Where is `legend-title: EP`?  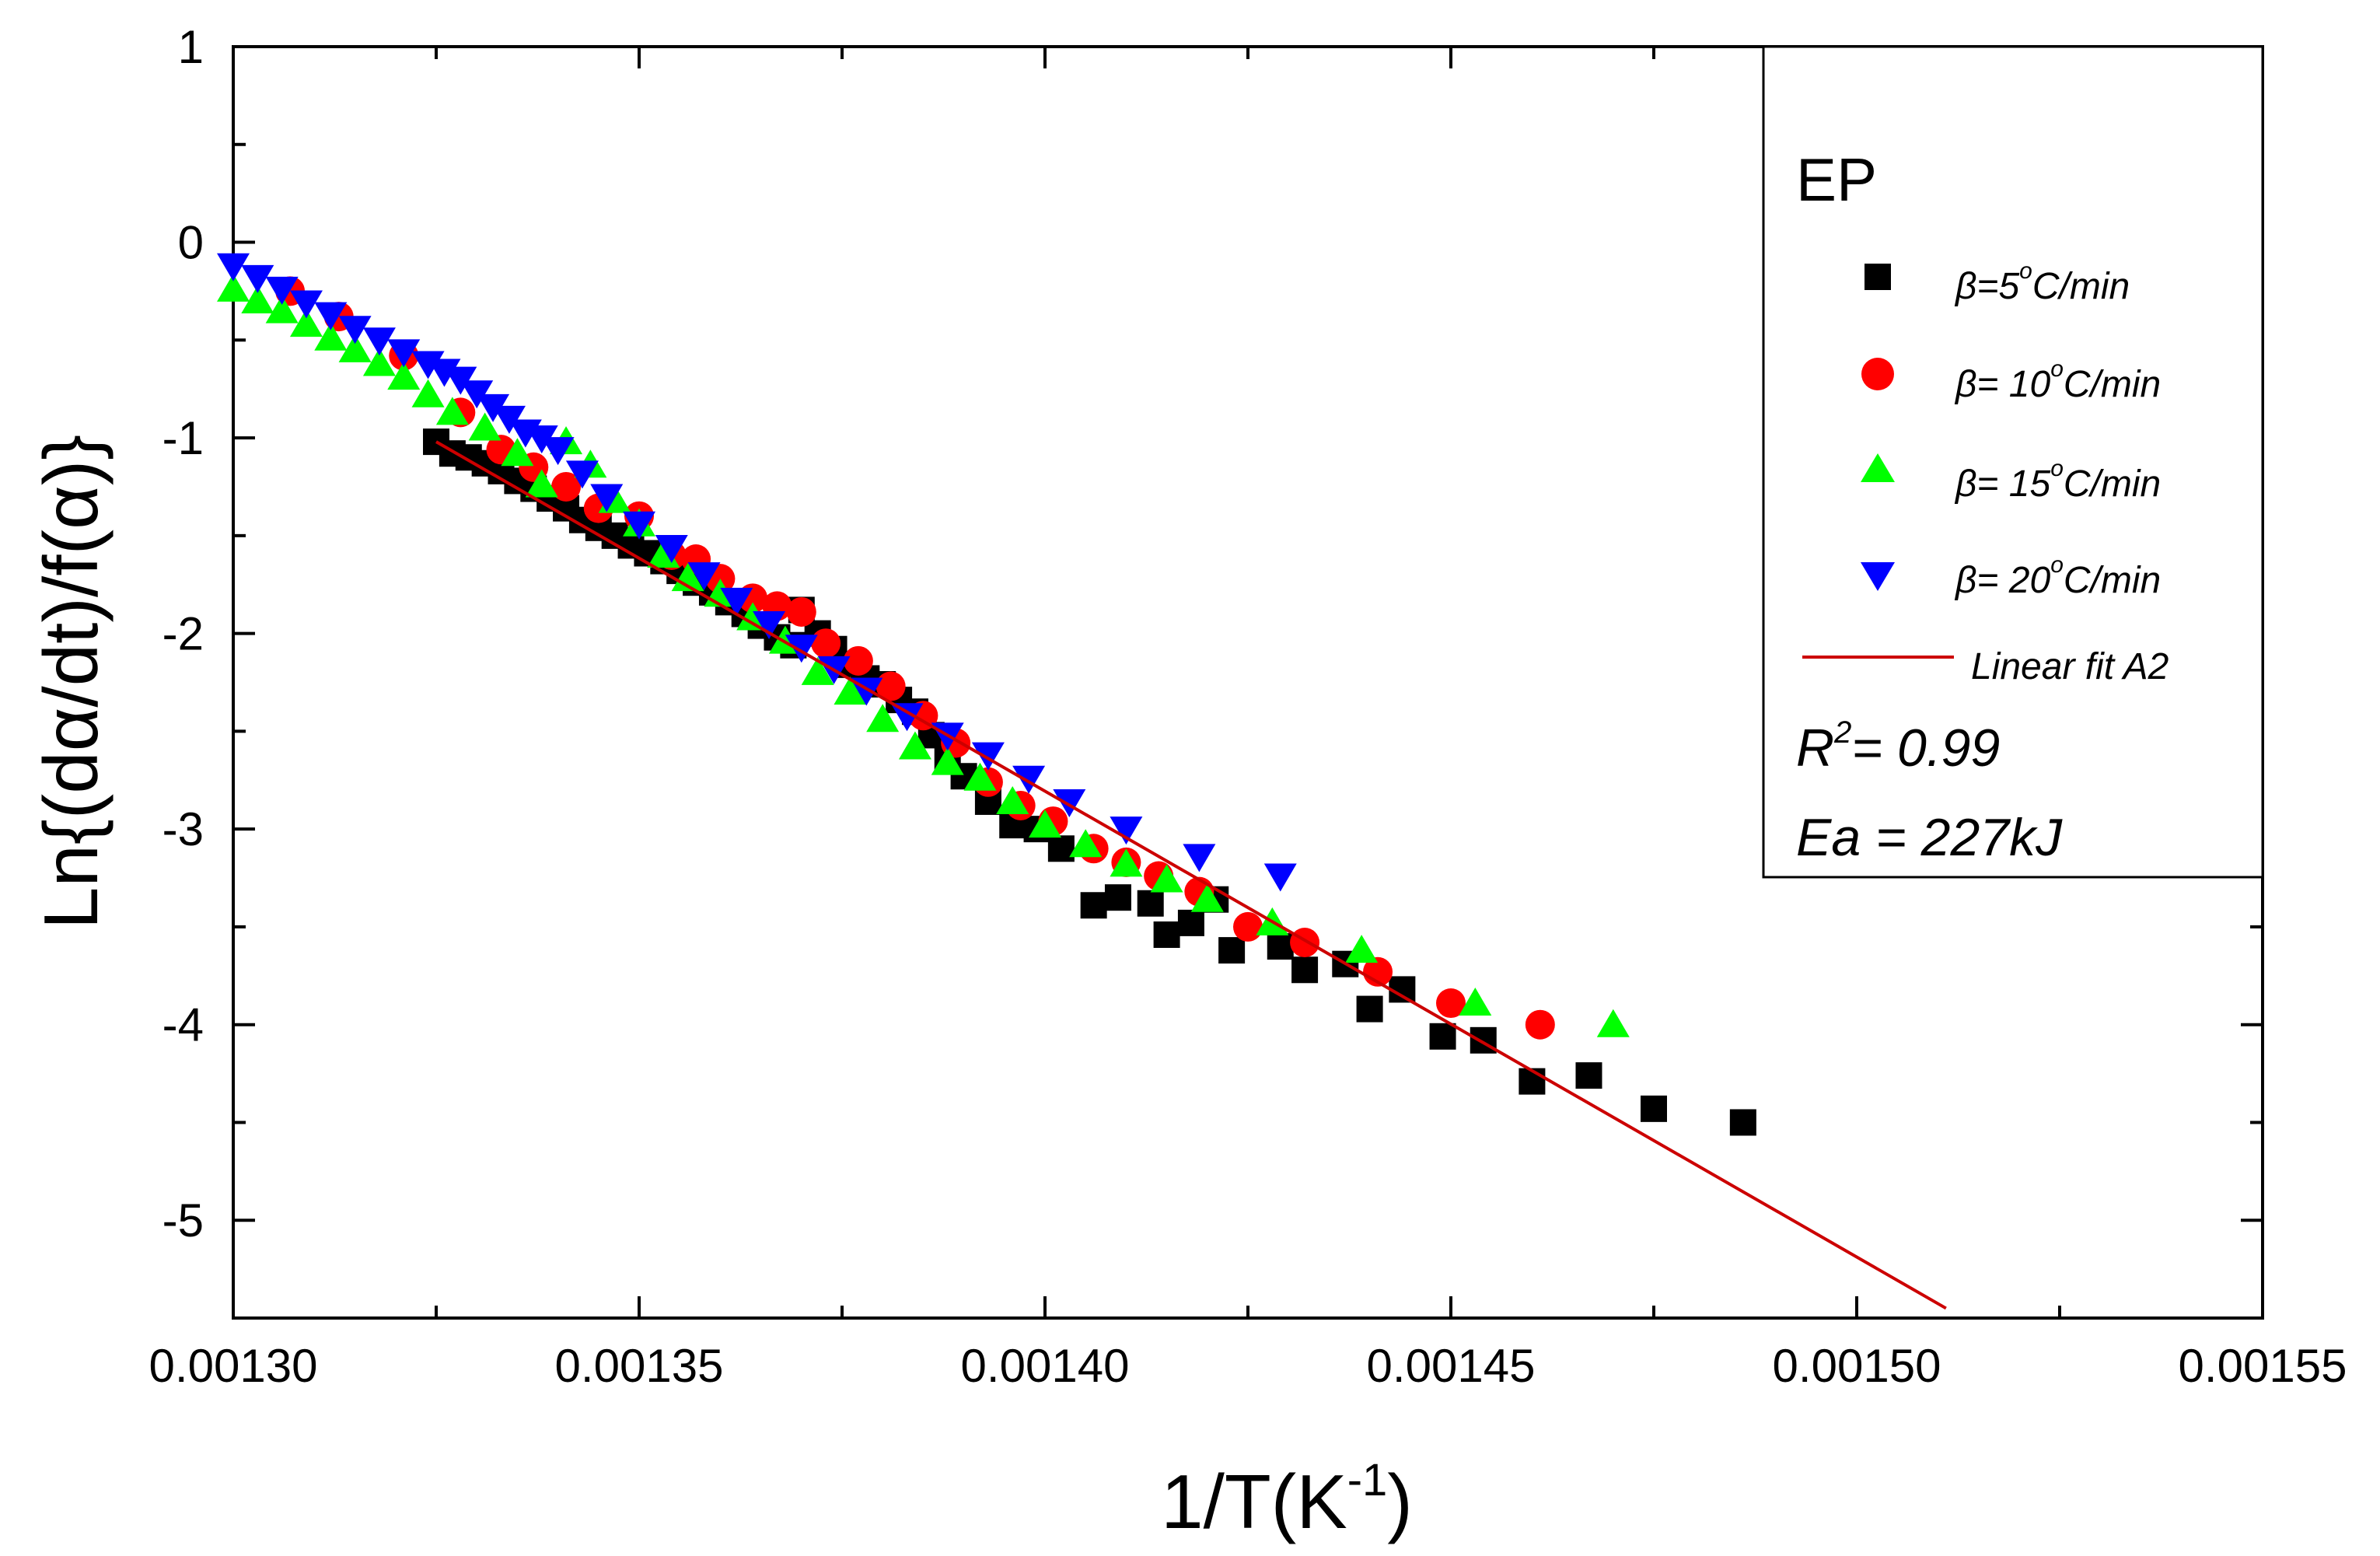
legend-title: EP is located at coordinates (1836, 179).